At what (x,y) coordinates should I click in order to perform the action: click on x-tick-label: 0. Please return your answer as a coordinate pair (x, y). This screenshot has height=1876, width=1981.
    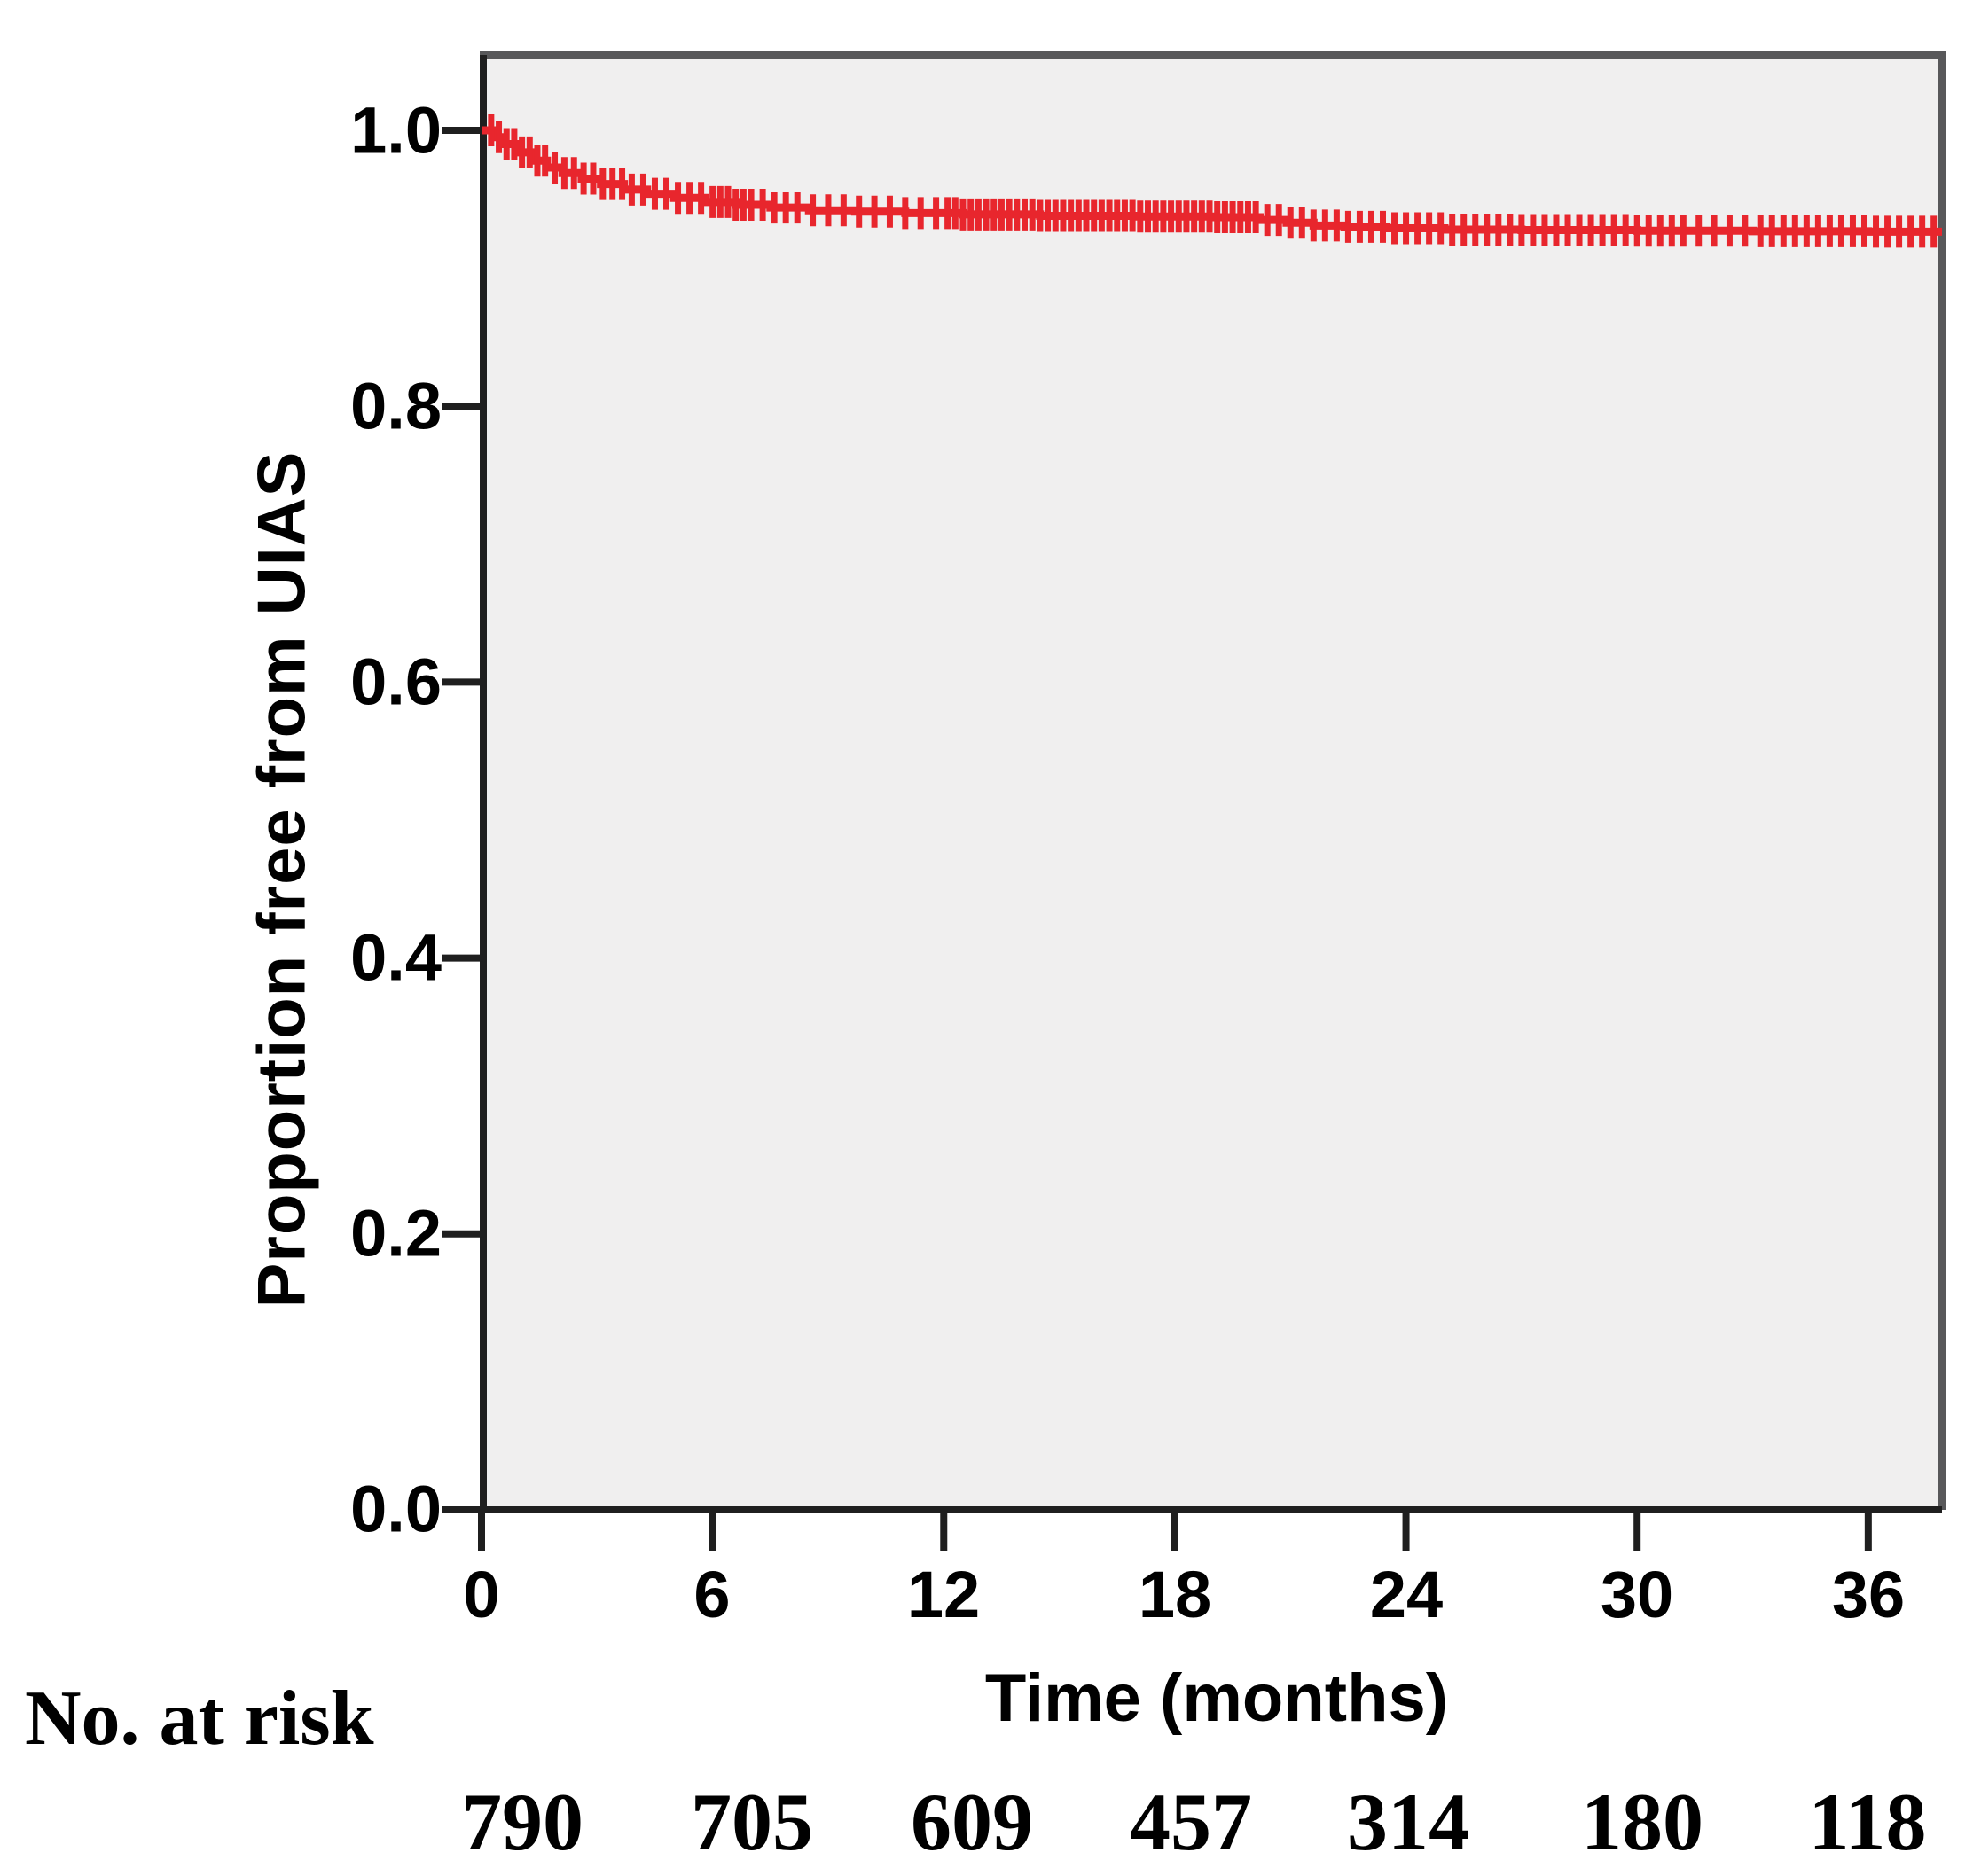
    Looking at the image, I should click on (481, 1594).